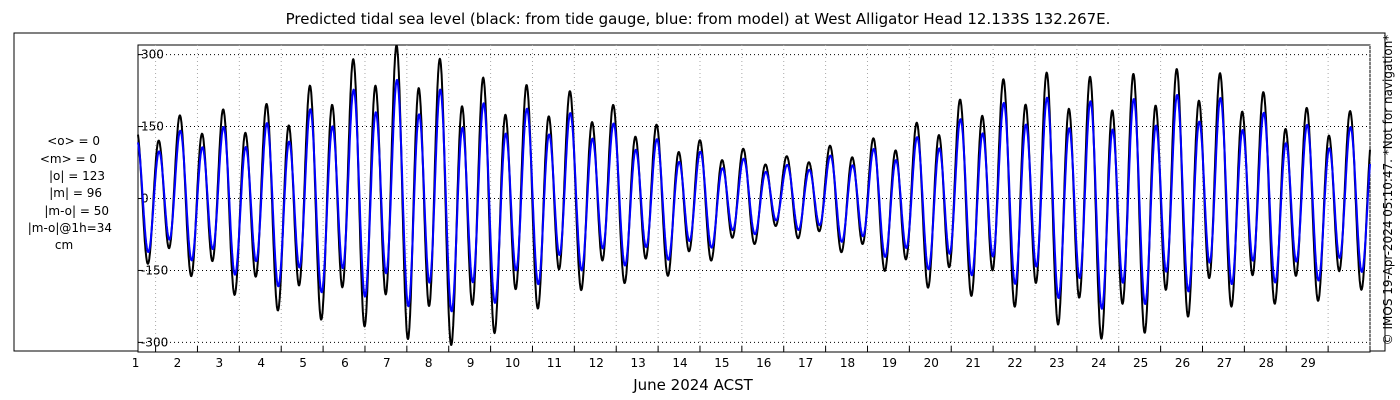  I want to click on y-tick-label: -300, so click(154, 342).